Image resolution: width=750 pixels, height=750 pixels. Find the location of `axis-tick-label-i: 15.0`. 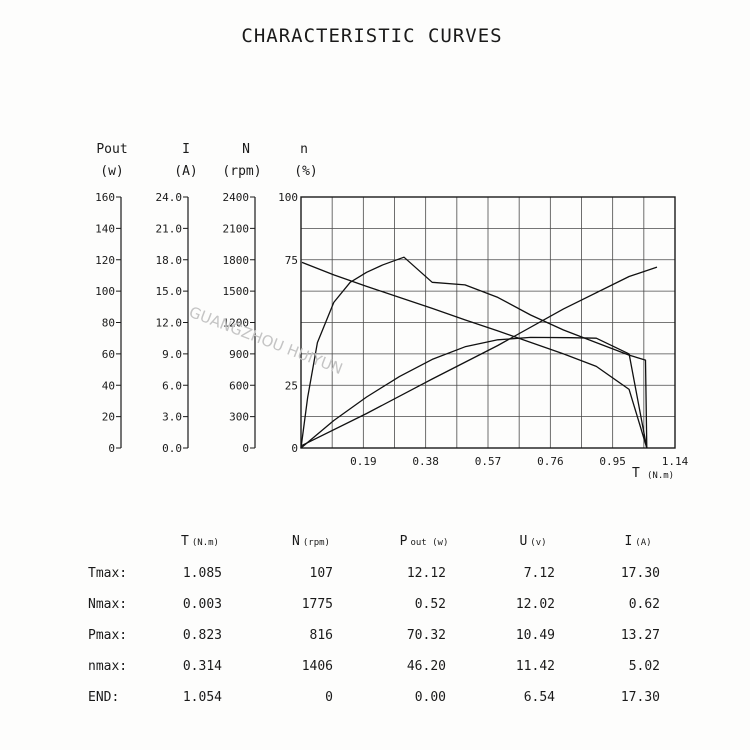

axis-tick-label-i: 15.0 is located at coordinates (169, 291).